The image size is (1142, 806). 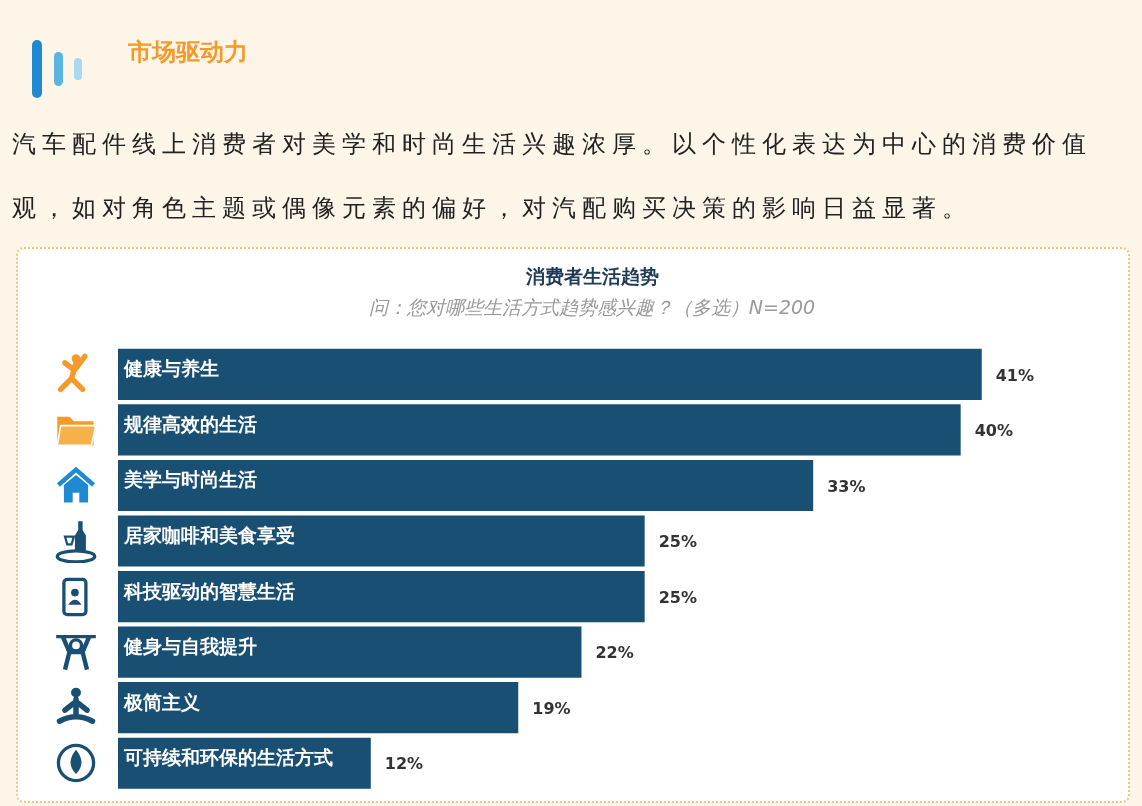 What do you see at coordinates (161, 701) in the screenshot?
I see `y-tick-label: 极简主义` at bounding box center [161, 701].